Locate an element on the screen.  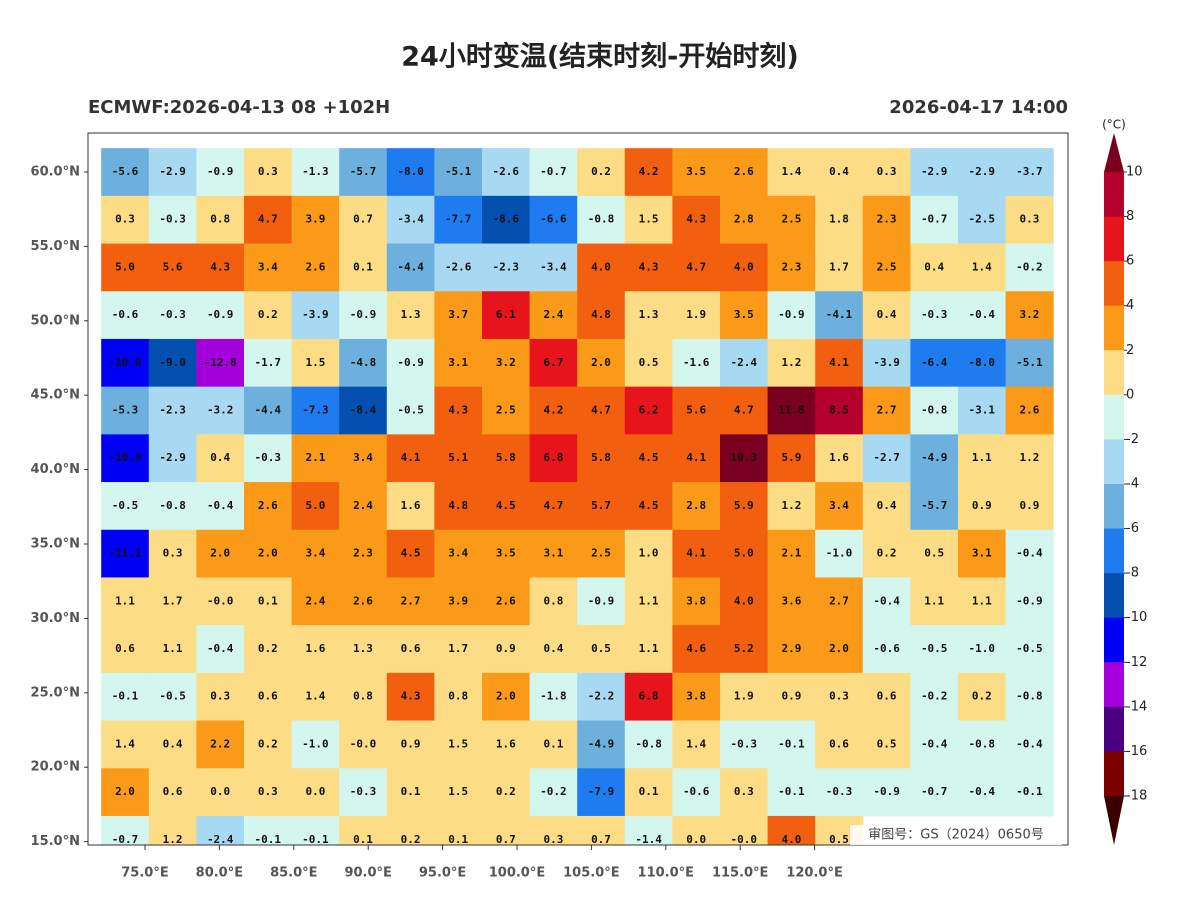
grid-value: 3.9 is located at coordinates (458, 600).